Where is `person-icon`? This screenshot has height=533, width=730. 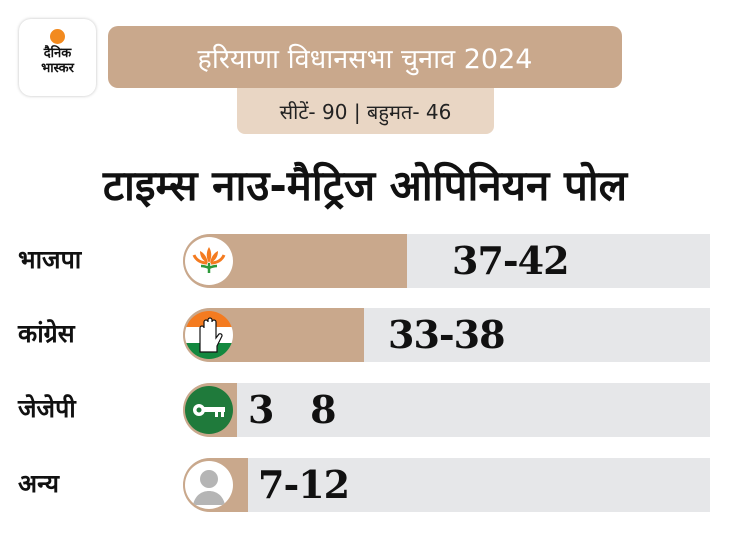 person-icon is located at coordinates (209, 485).